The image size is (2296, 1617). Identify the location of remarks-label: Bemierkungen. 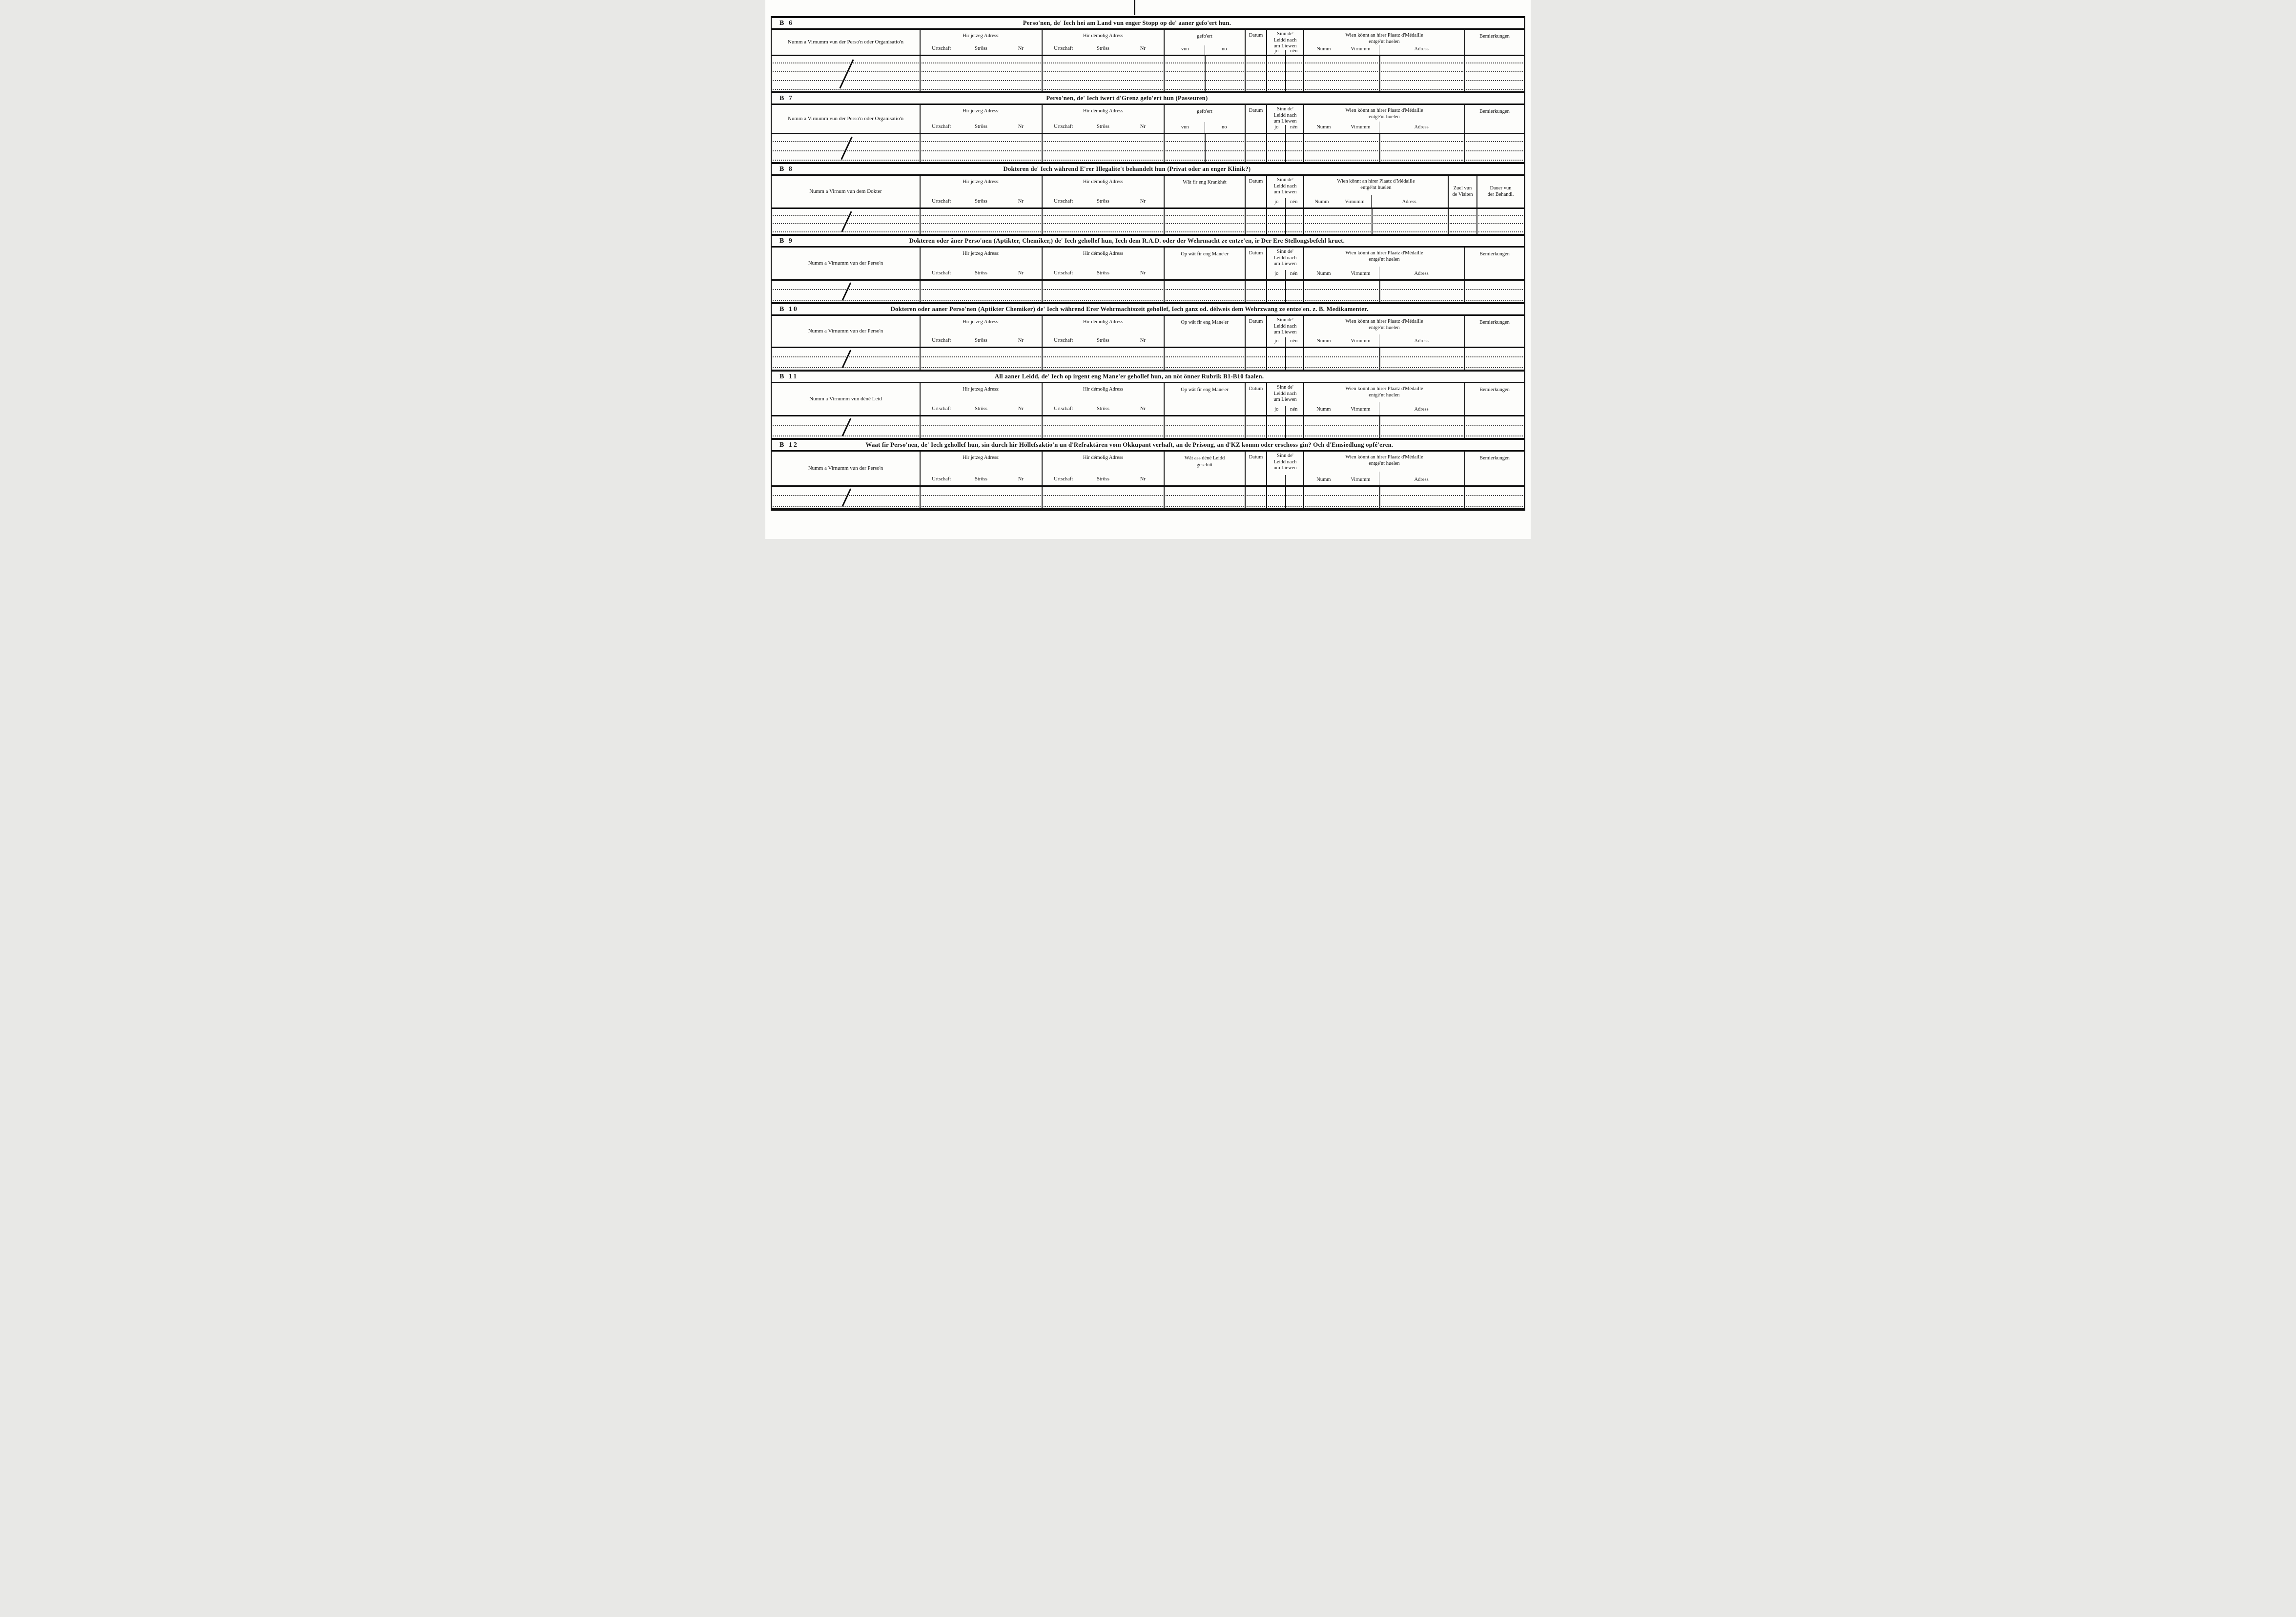
(1494, 322).